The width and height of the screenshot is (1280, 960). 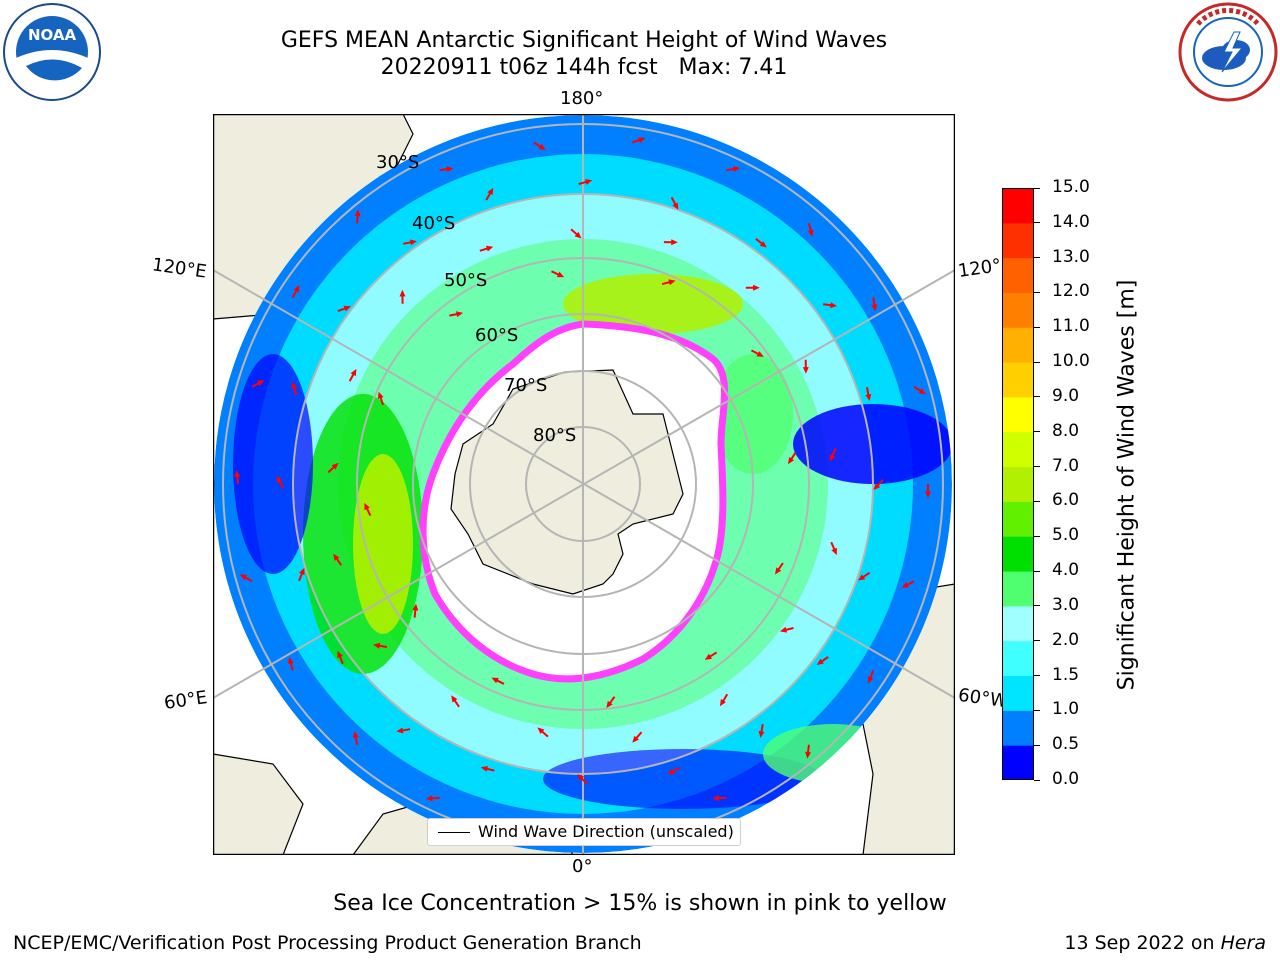 What do you see at coordinates (185, 700) in the screenshot?
I see `lon-label-60e: 60°E` at bounding box center [185, 700].